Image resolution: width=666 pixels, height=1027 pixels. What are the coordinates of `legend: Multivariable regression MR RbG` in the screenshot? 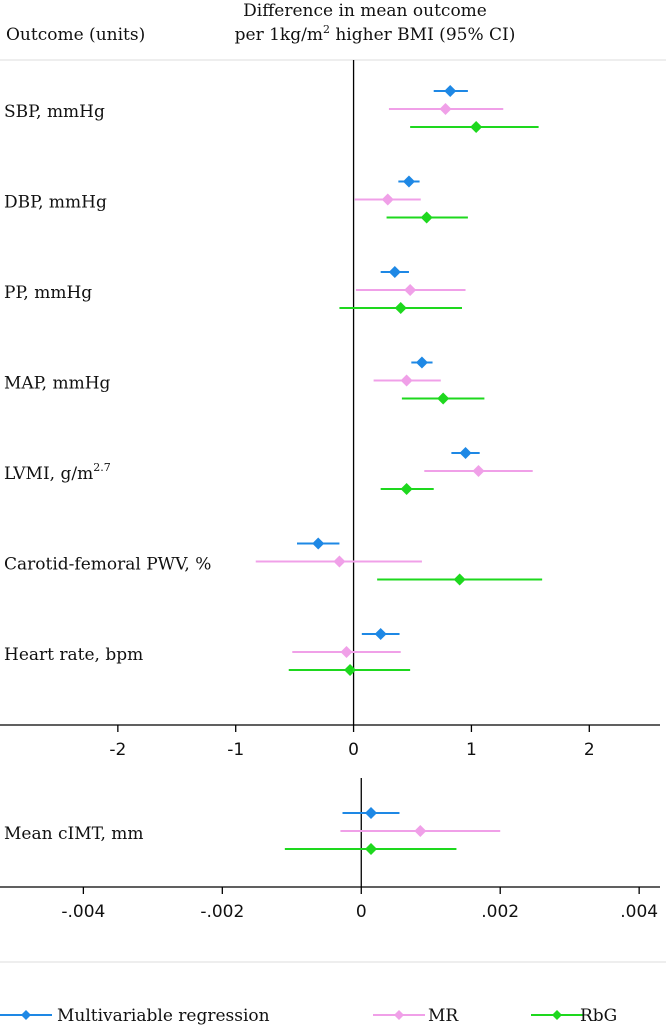 It's located at (308, 1016).